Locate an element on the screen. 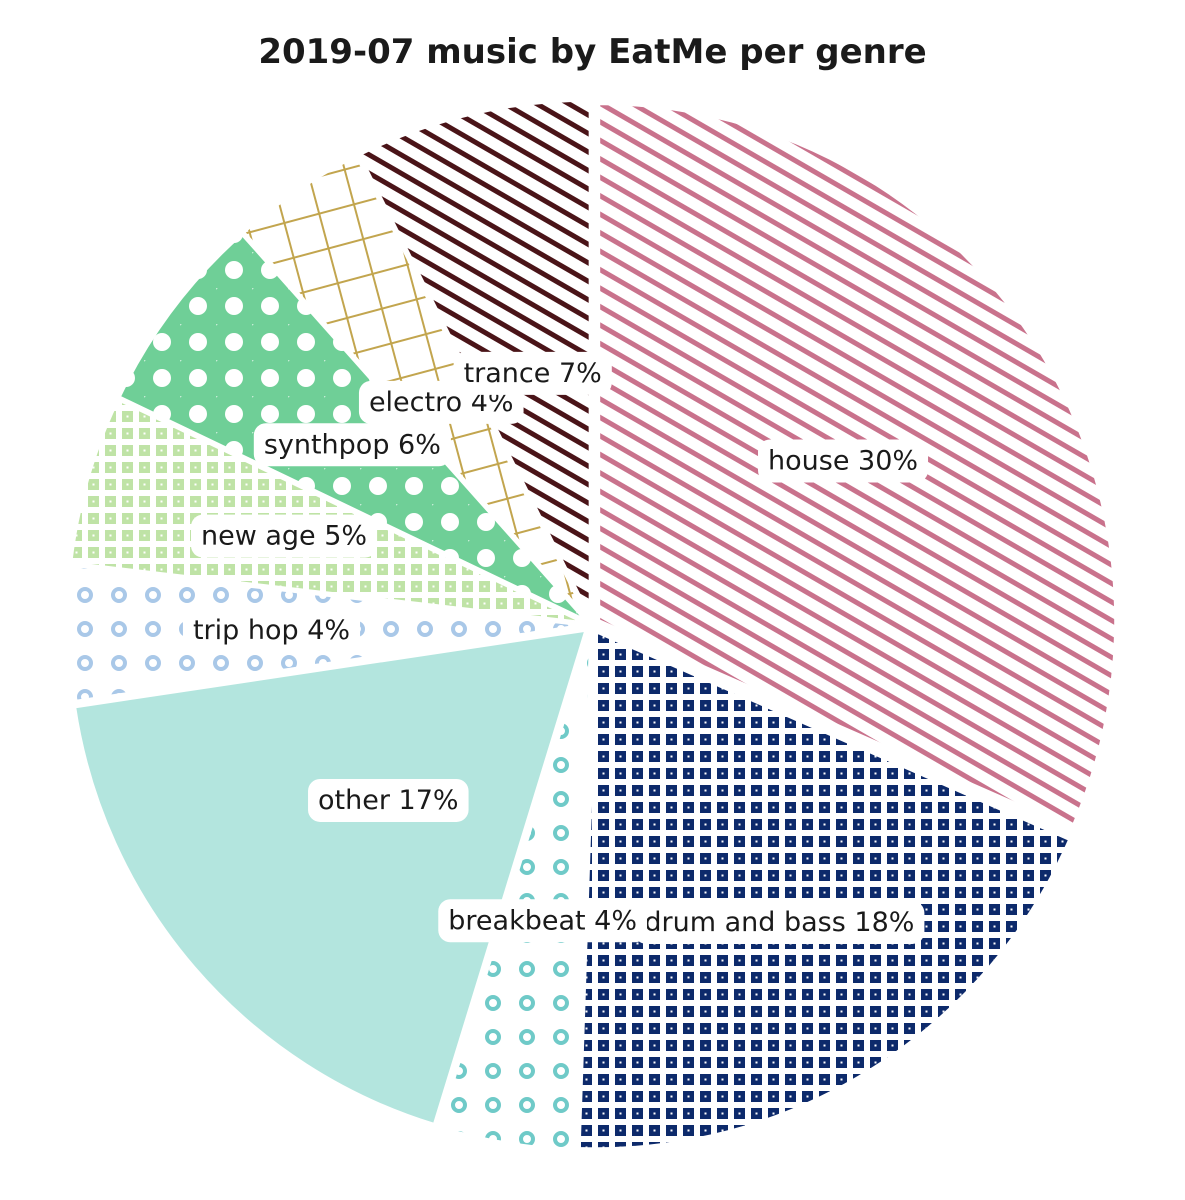 The width and height of the screenshot is (1185, 1200). slice-label-new-age: new age 5% is located at coordinates (284, 536).